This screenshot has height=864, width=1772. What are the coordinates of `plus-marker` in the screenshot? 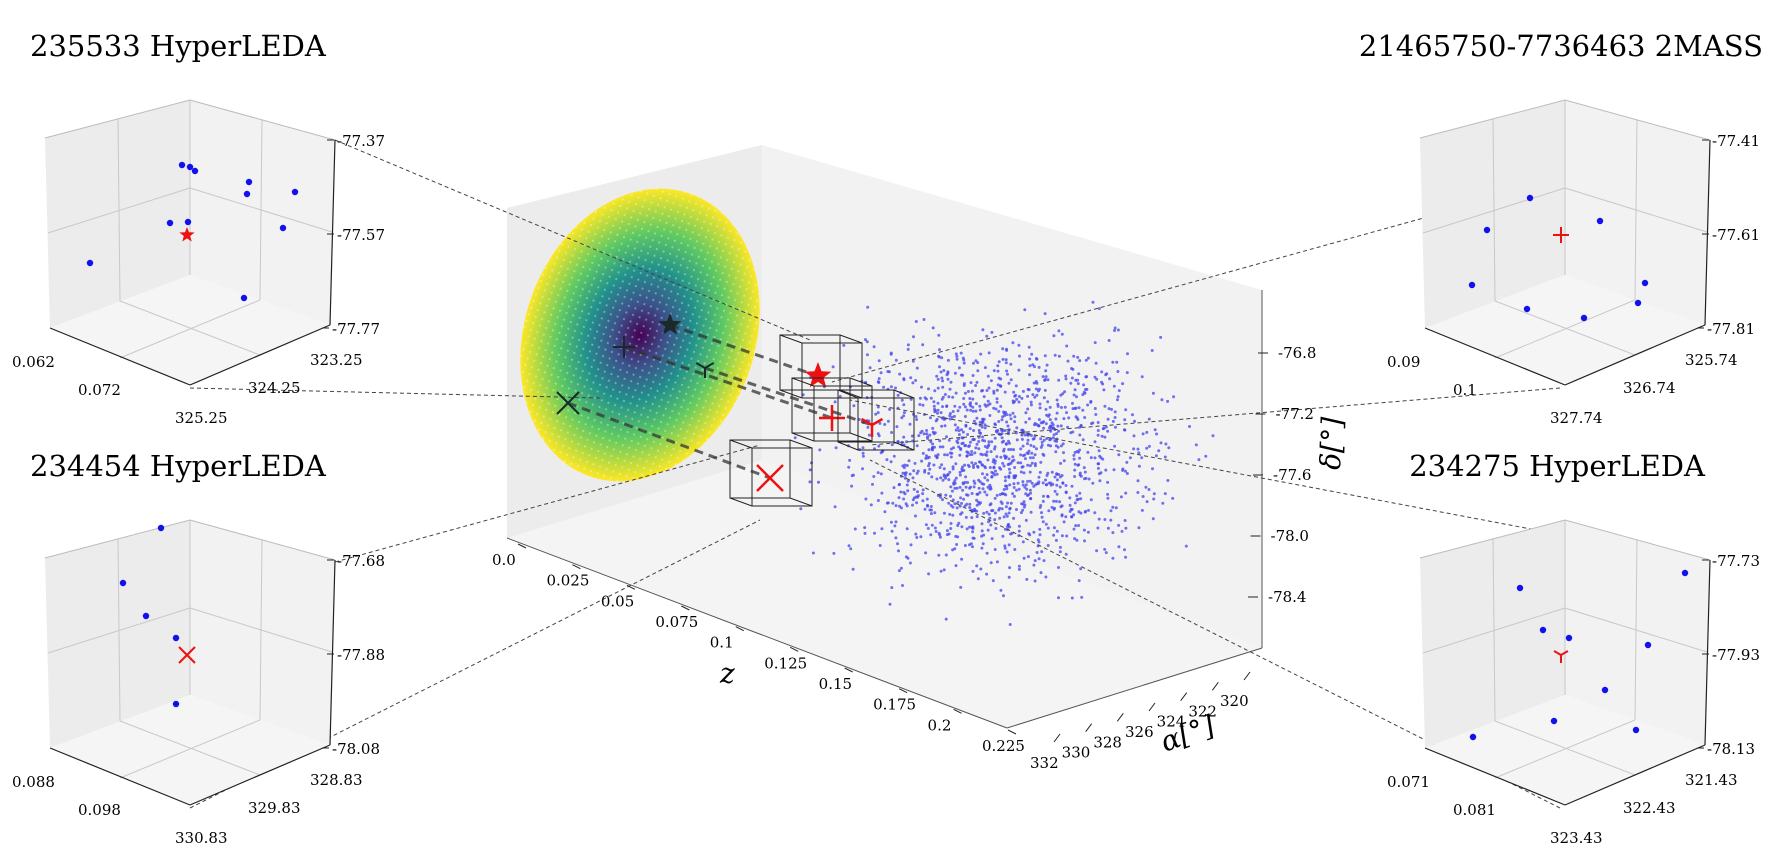 It's located at (1561, 235).